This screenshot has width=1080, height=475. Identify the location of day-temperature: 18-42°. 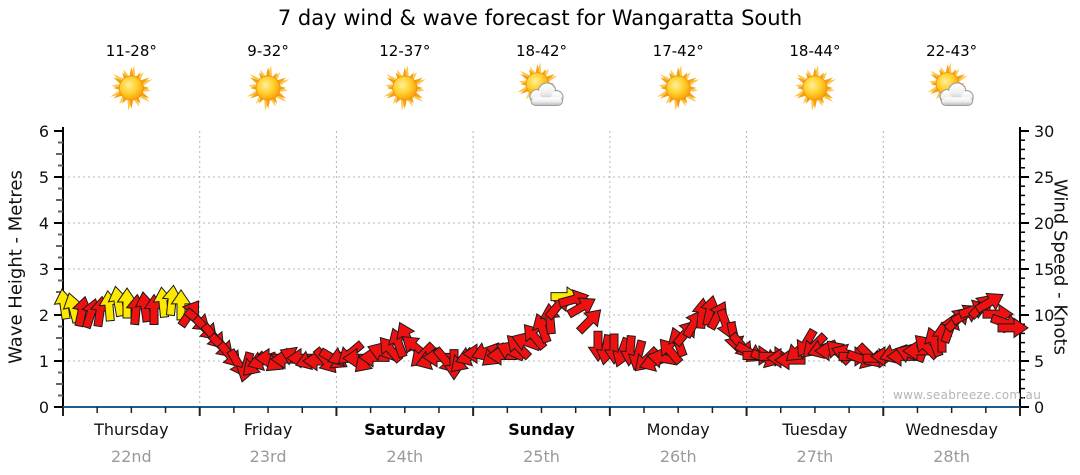
(541, 51).